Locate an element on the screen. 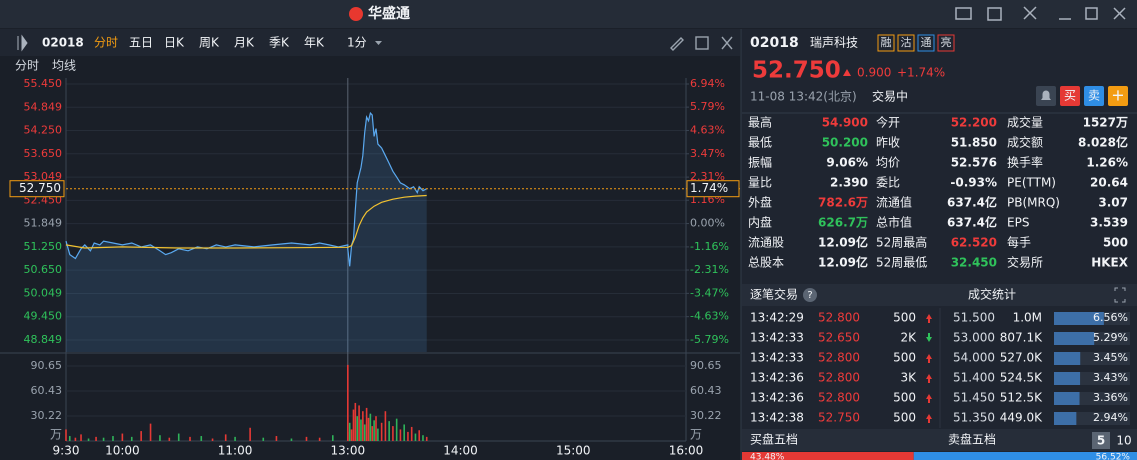  share-label: 3.45% is located at coordinates (1110, 357).